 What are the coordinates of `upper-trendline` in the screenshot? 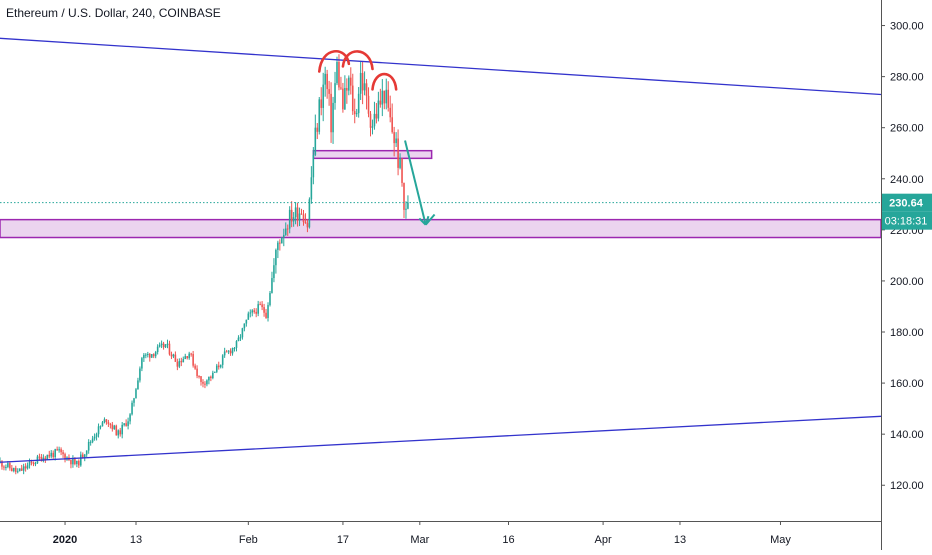 It's located at (441, 66).